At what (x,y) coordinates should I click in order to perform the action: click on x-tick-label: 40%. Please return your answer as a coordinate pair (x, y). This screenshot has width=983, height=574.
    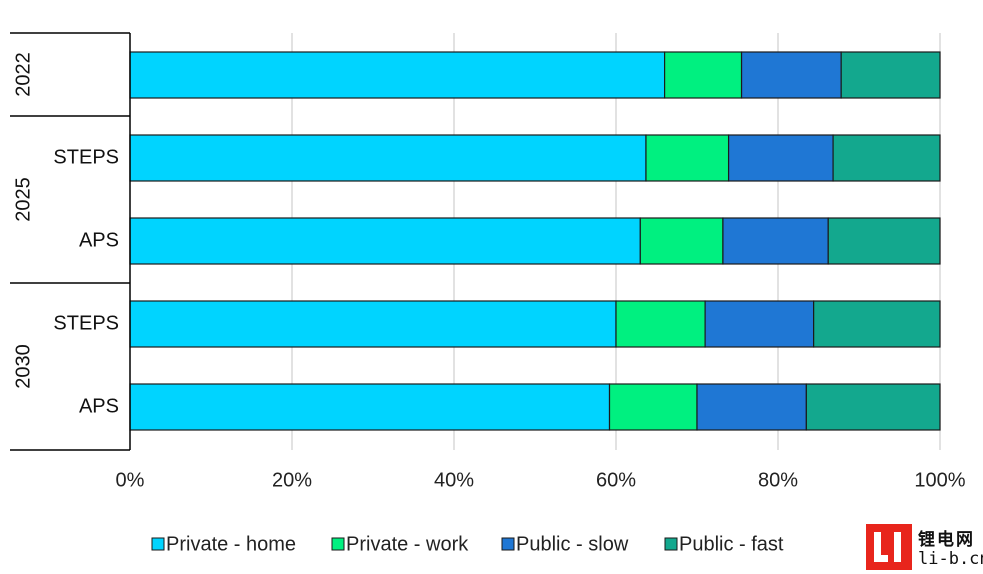
    Looking at the image, I should click on (454, 480).